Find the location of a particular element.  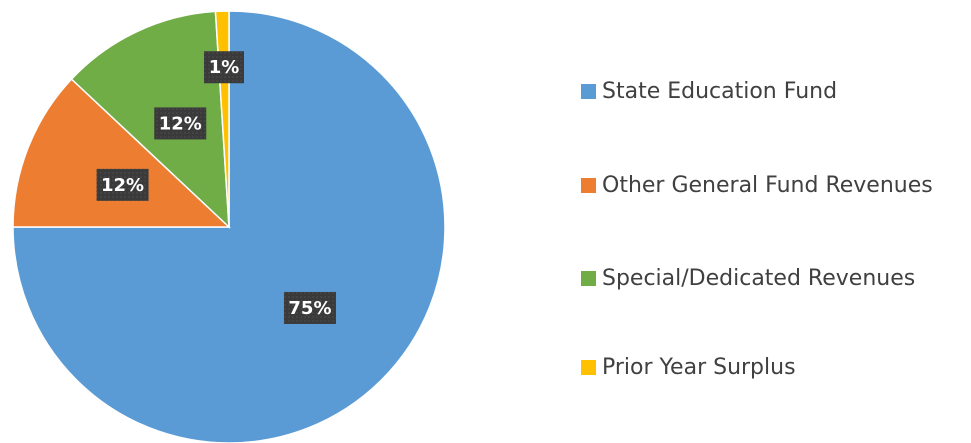

data-label: 75% is located at coordinates (309, 308).